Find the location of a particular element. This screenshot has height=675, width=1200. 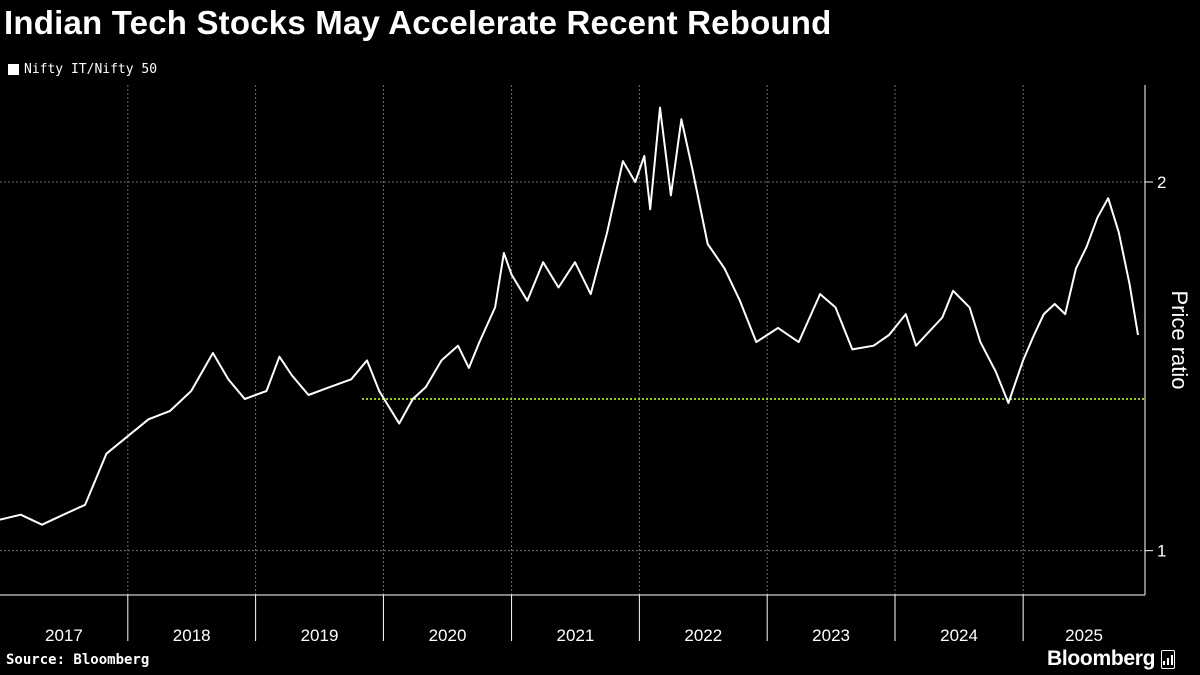

x-tick-label: 2023 is located at coordinates (831, 635).